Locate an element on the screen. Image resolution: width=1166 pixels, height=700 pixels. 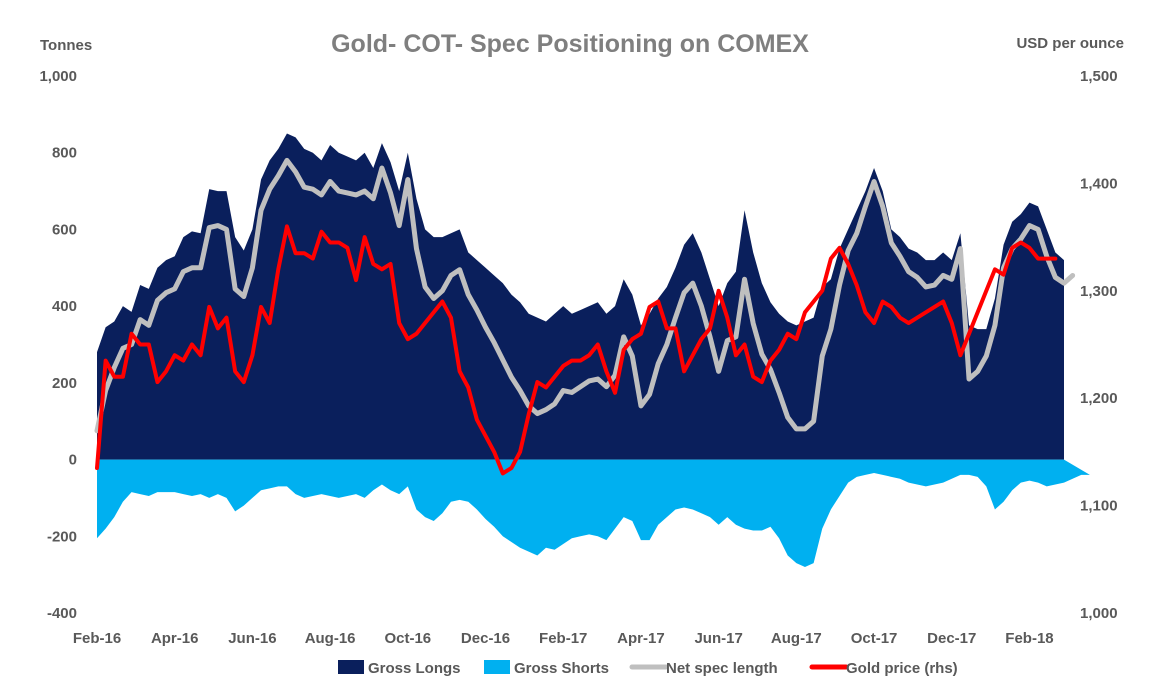
legend-label-gross-longs: Gross Longs is located at coordinates (414, 668).